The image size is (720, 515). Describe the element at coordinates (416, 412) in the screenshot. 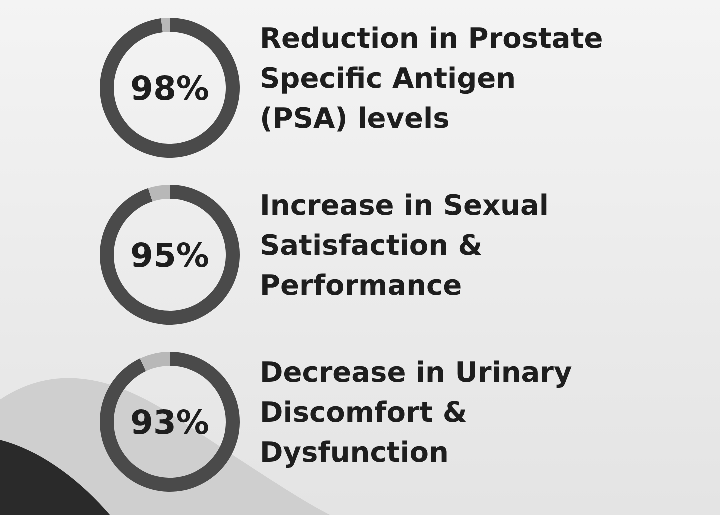

I see `text: Decrease in Urinary Discomfort & Dysfunction` at that location.